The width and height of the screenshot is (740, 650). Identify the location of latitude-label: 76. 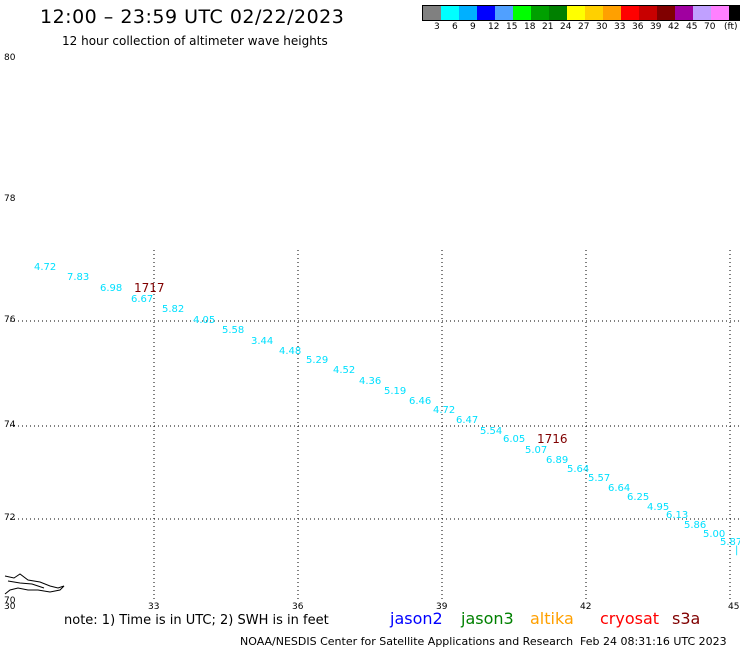
(10, 320).